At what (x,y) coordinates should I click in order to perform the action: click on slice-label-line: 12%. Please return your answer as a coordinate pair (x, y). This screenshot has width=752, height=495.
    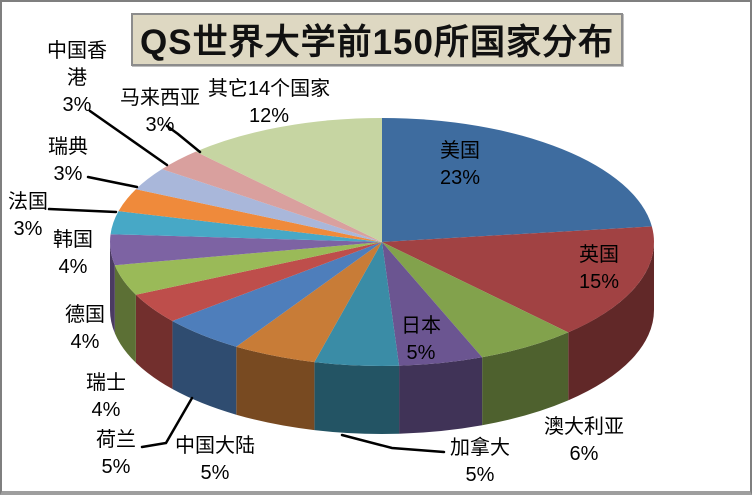
    Looking at the image, I should click on (269, 116).